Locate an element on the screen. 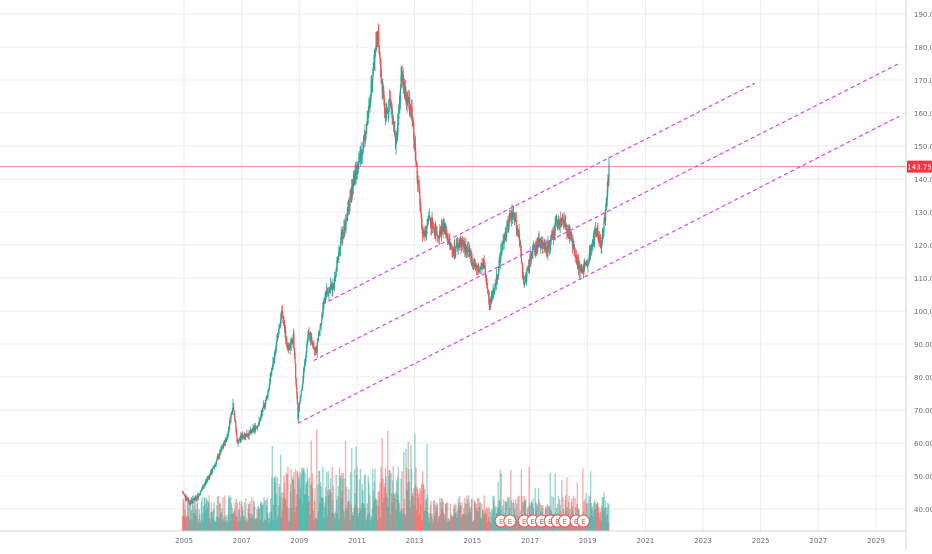 The image size is (932, 554). x-tick-label: 2007 is located at coordinates (242, 541).